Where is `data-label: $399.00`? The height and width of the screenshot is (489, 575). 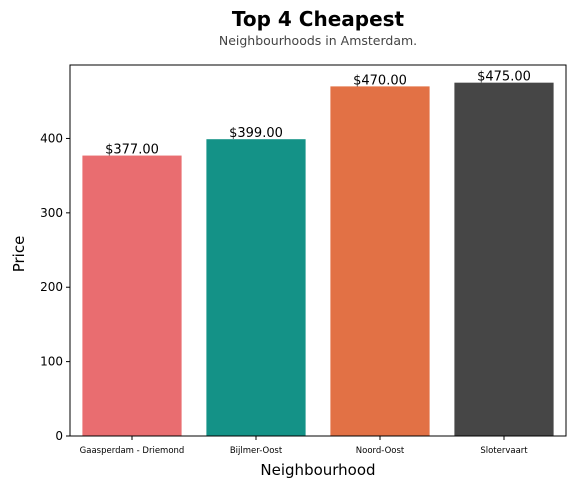
data-label: $399.00 is located at coordinates (256, 133).